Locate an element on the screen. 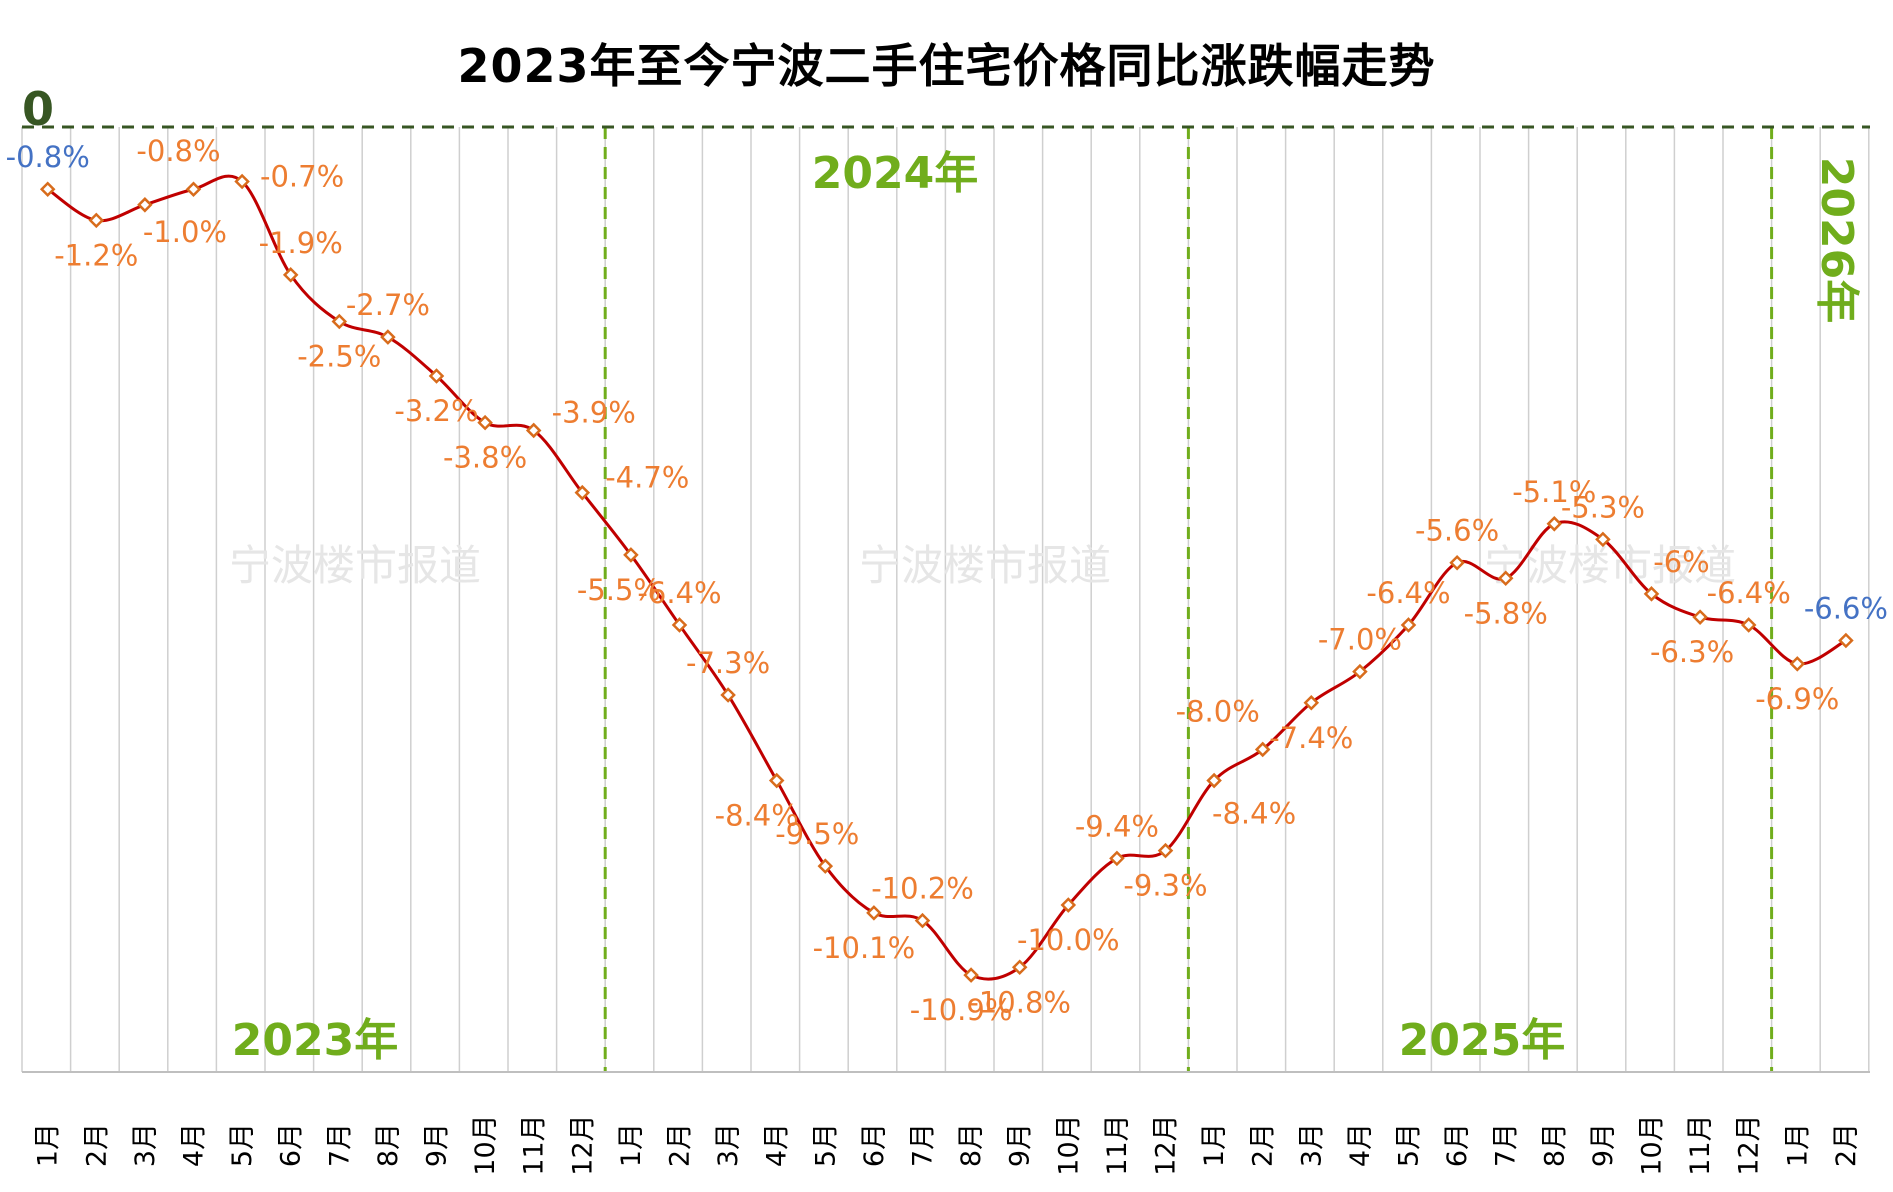 This screenshot has height=1192, width=1893. data-label: -6.6% is located at coordinates (1846, 609).